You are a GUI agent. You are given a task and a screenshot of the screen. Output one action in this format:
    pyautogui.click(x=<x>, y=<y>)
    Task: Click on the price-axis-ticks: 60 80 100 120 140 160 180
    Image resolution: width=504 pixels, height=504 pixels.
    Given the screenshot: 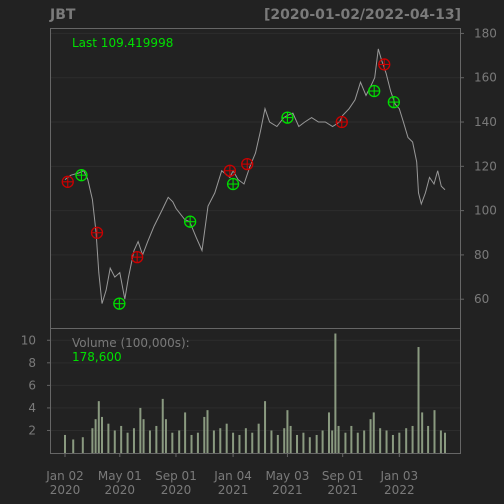 What is the action you would take?
    pyautogui.click(x=478, y=166)
    